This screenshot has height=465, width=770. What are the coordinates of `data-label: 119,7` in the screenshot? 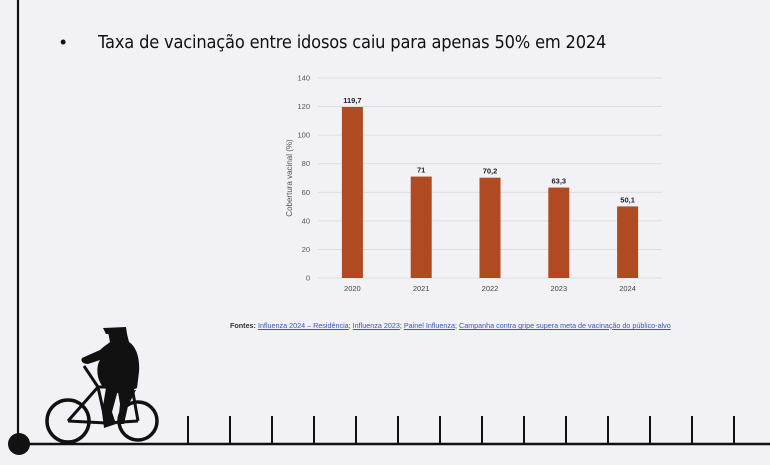 It's located at (352, 100).